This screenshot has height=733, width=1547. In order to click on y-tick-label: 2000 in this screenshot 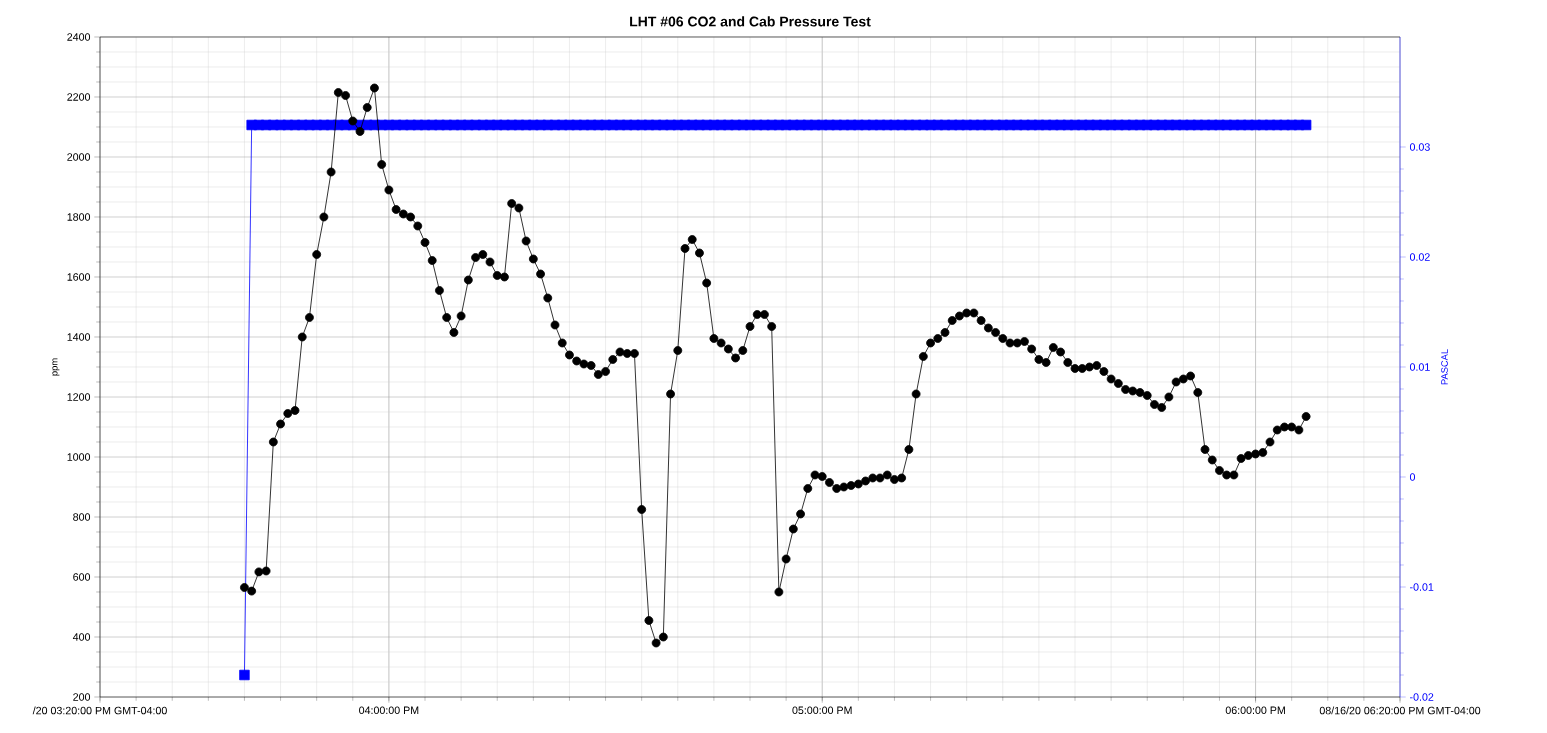, I will do `click(79, 157)`.